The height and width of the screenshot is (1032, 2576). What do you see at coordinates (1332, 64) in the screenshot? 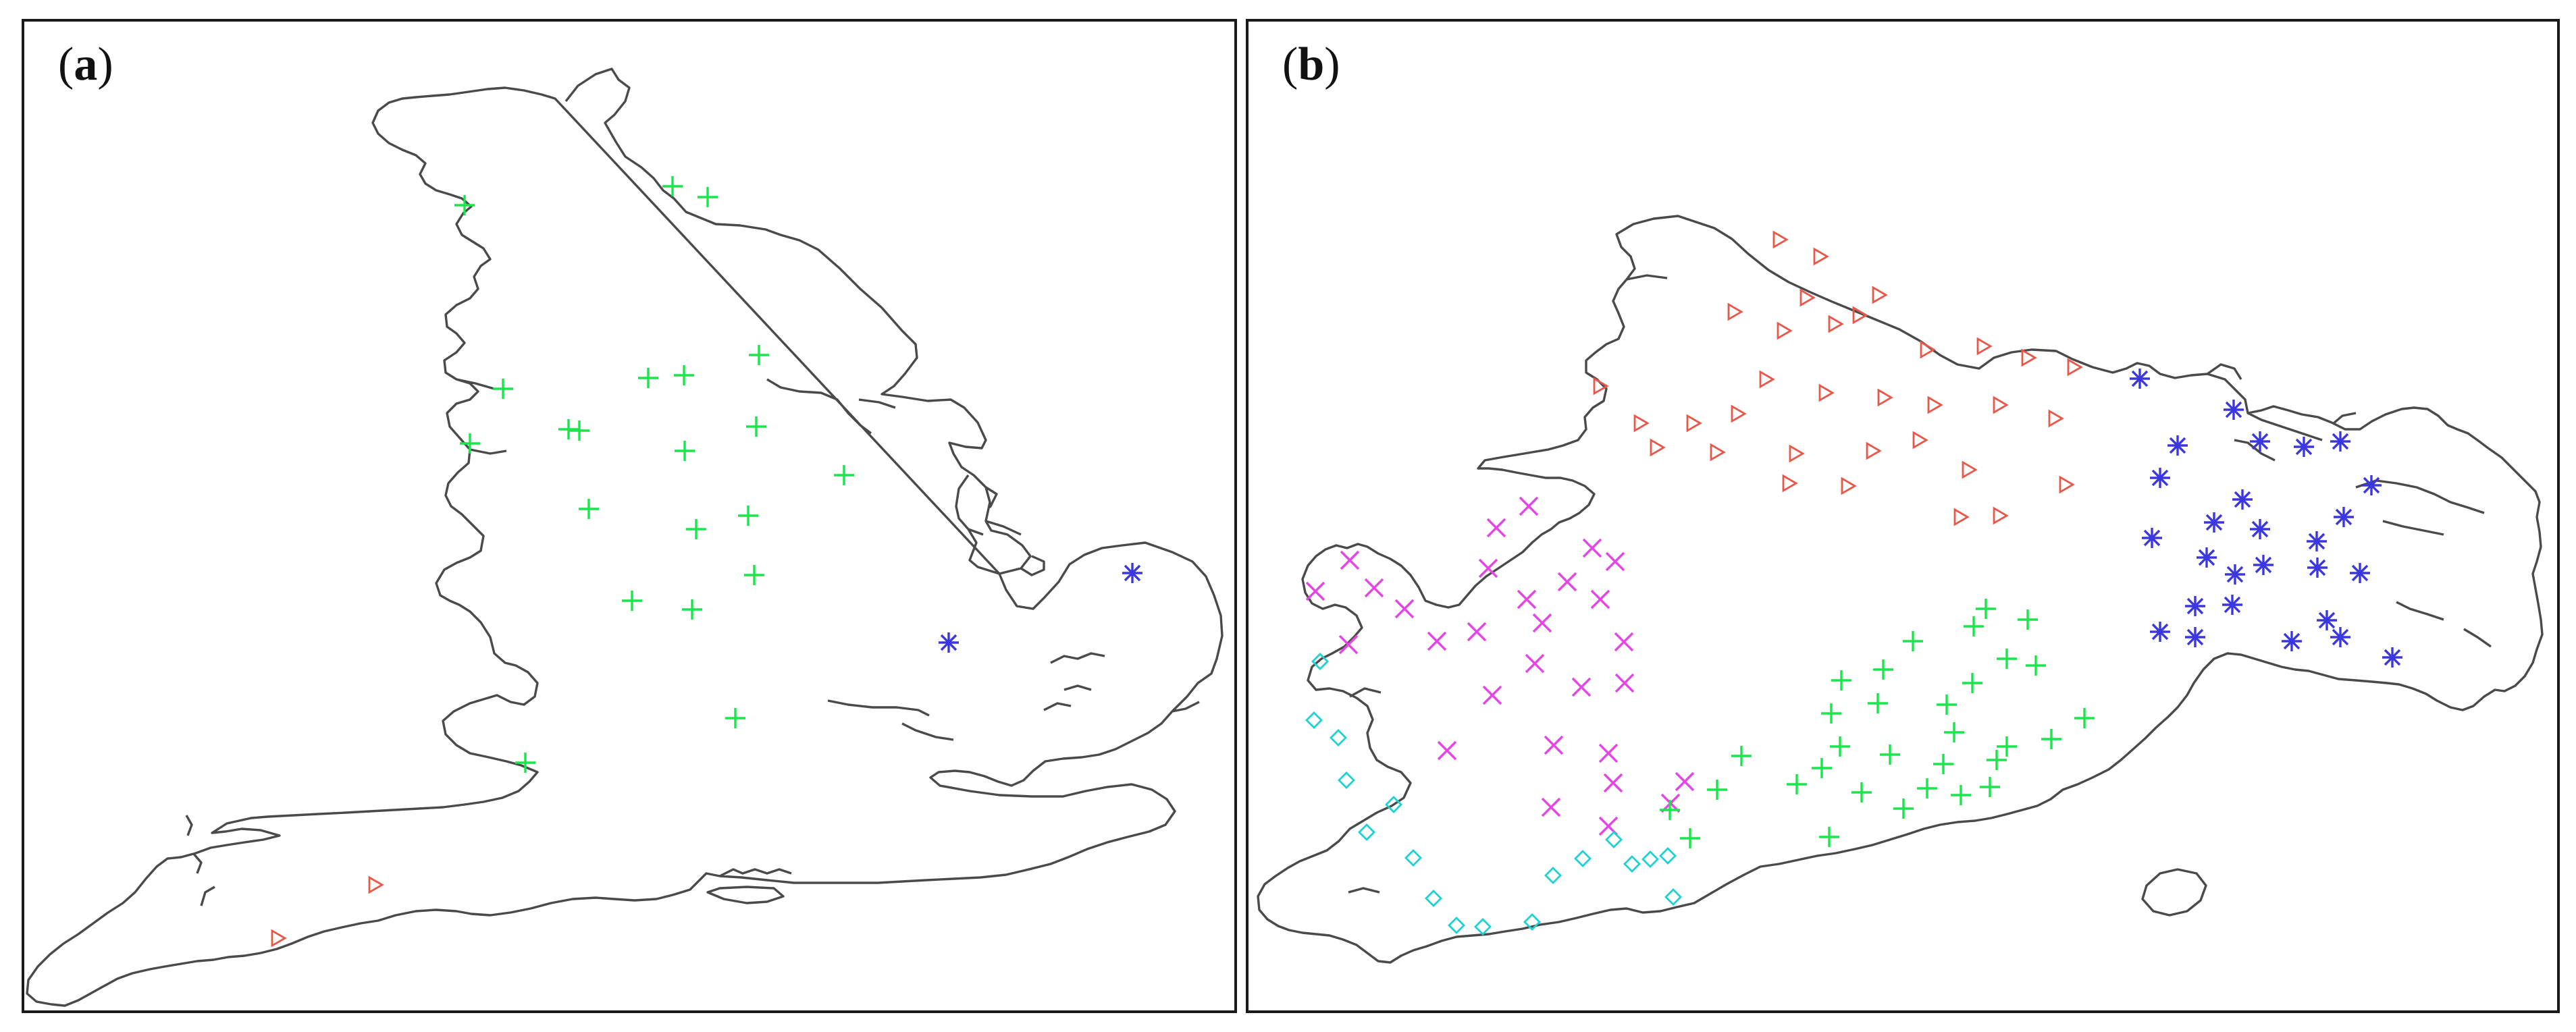
I see `panel-b-label-close: )` at bounding box center [1332, 64].